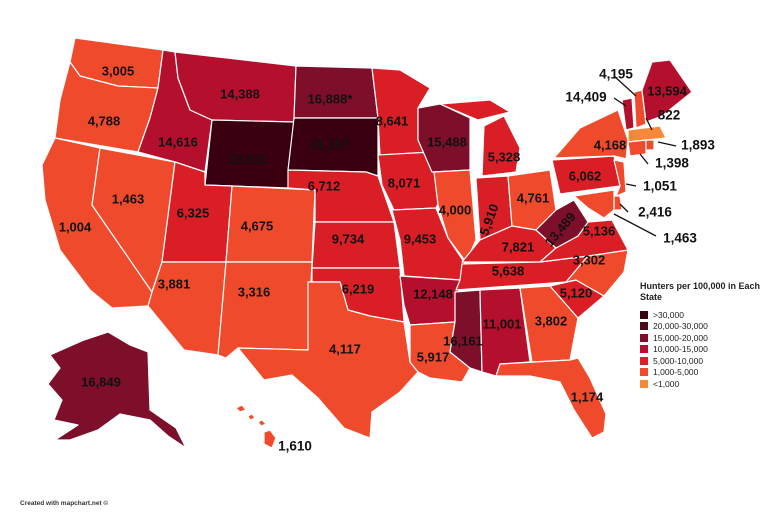 This screenshot has height=518, width=780. Describe the element at coordinates (587, 396) in the screenshot. I see `label-FL: 1,174` at that location.